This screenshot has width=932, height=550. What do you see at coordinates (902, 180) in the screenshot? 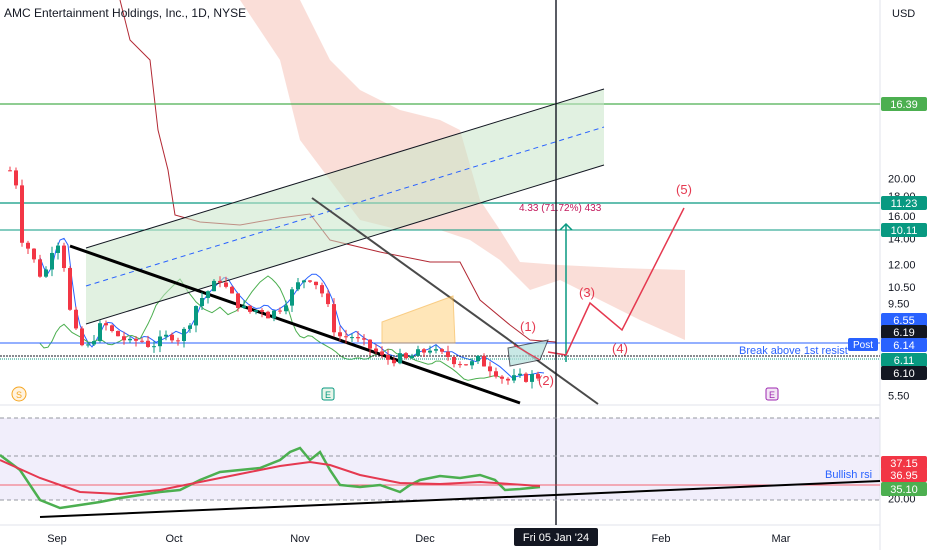
I see `price-tick-0: 20.00` at bounding box center [902, 180].